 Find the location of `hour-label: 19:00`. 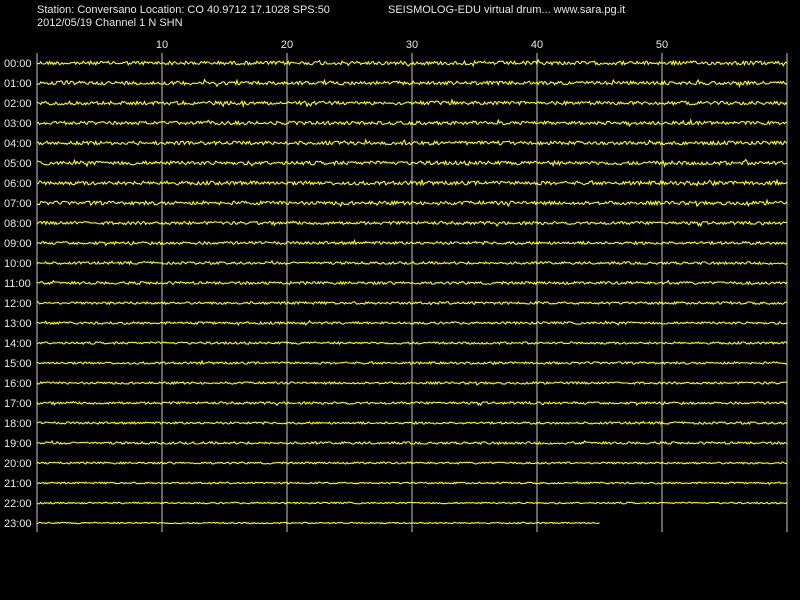

hour-label: 19:00 is located at coordinates (18, 444).